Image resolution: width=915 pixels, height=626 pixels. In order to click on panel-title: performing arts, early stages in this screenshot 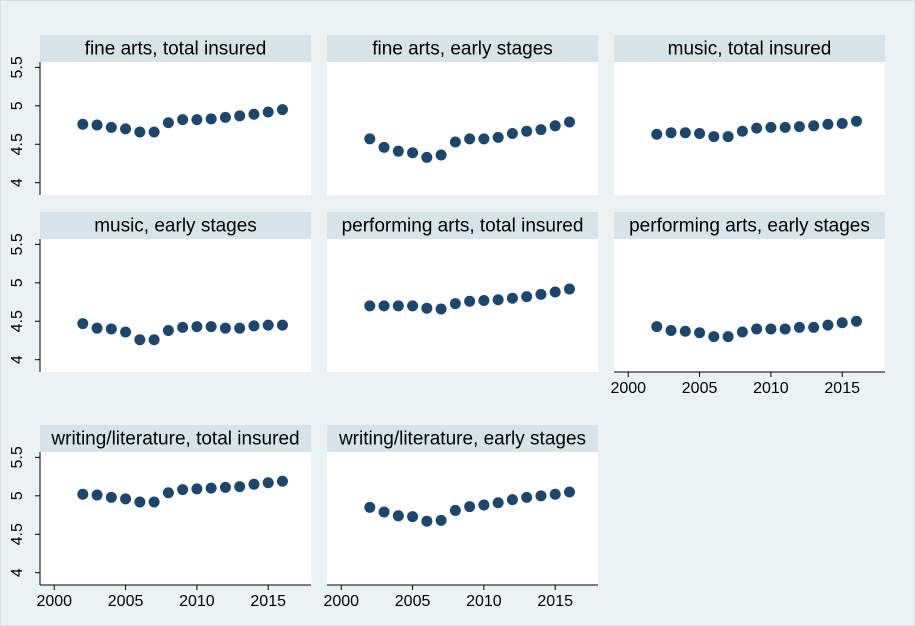, I will do `click(749, 226)`.